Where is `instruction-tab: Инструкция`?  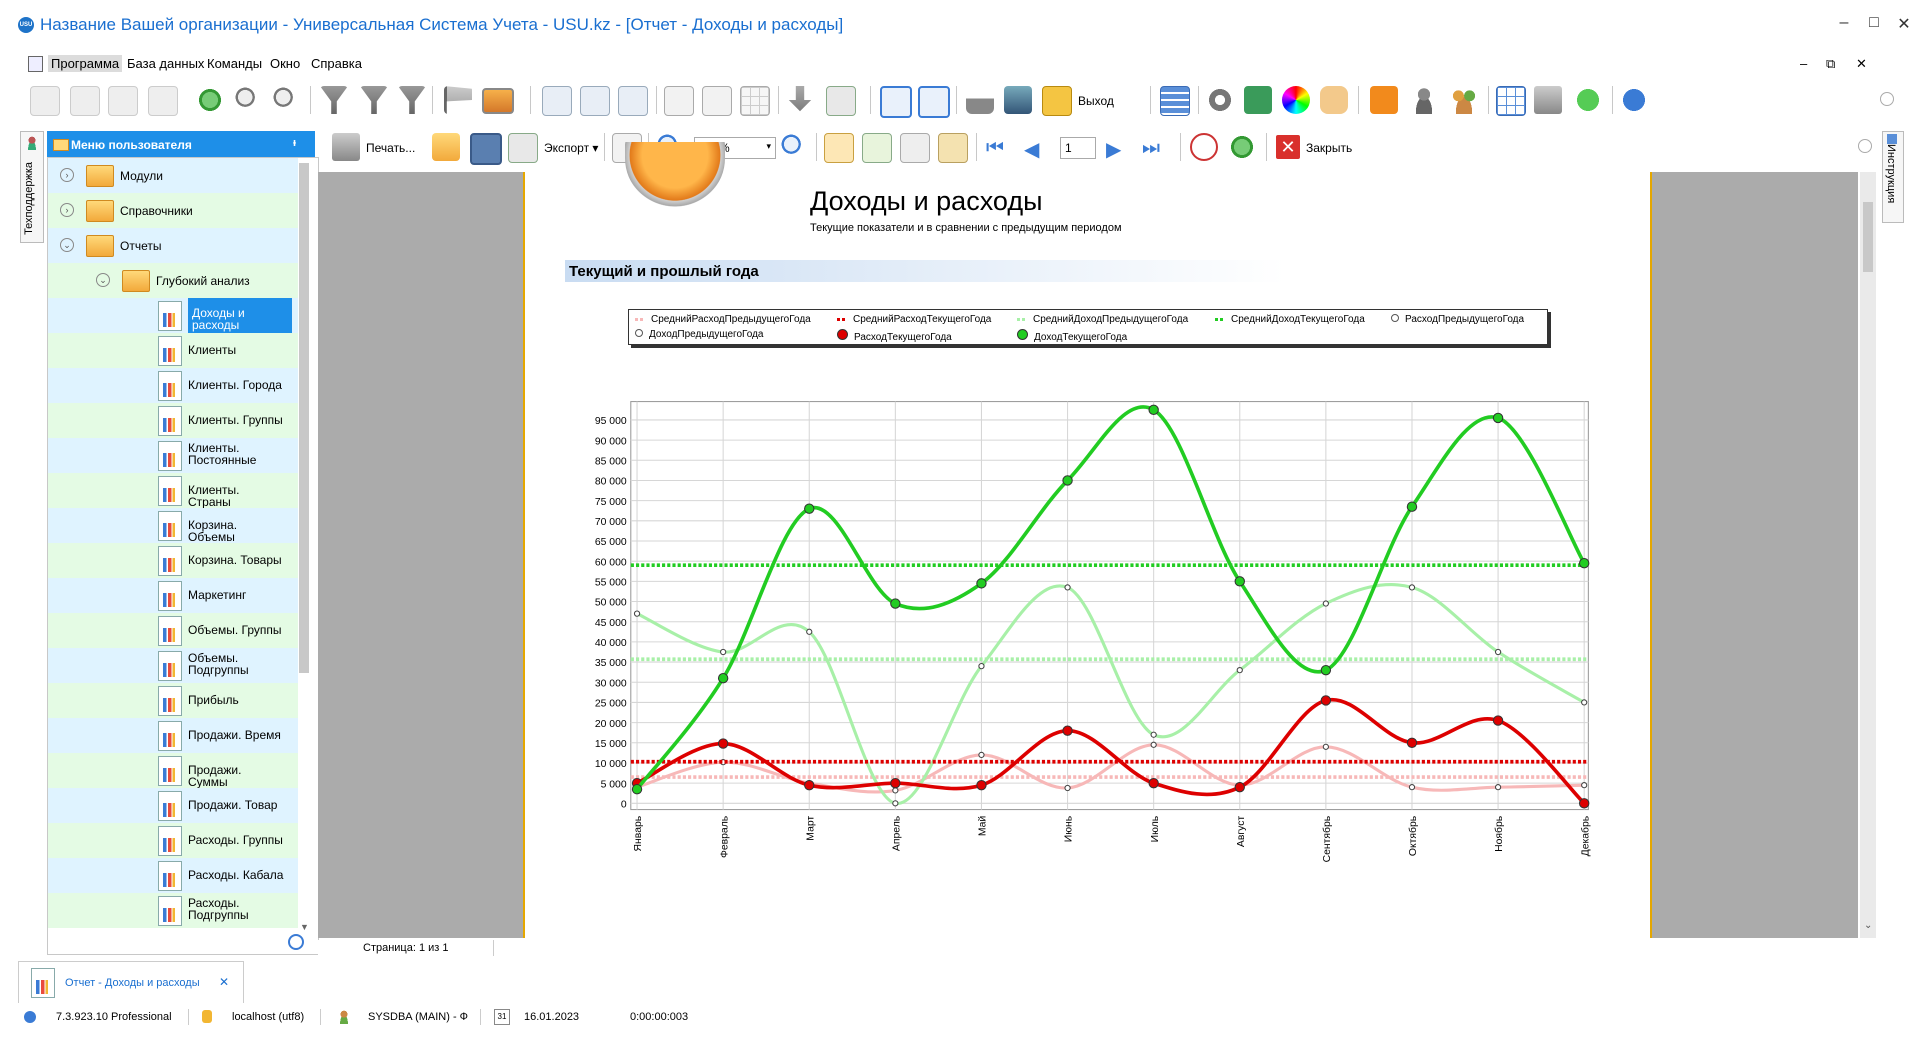 instruction-tab: Инструкция is located at coordinates (1893, 177).